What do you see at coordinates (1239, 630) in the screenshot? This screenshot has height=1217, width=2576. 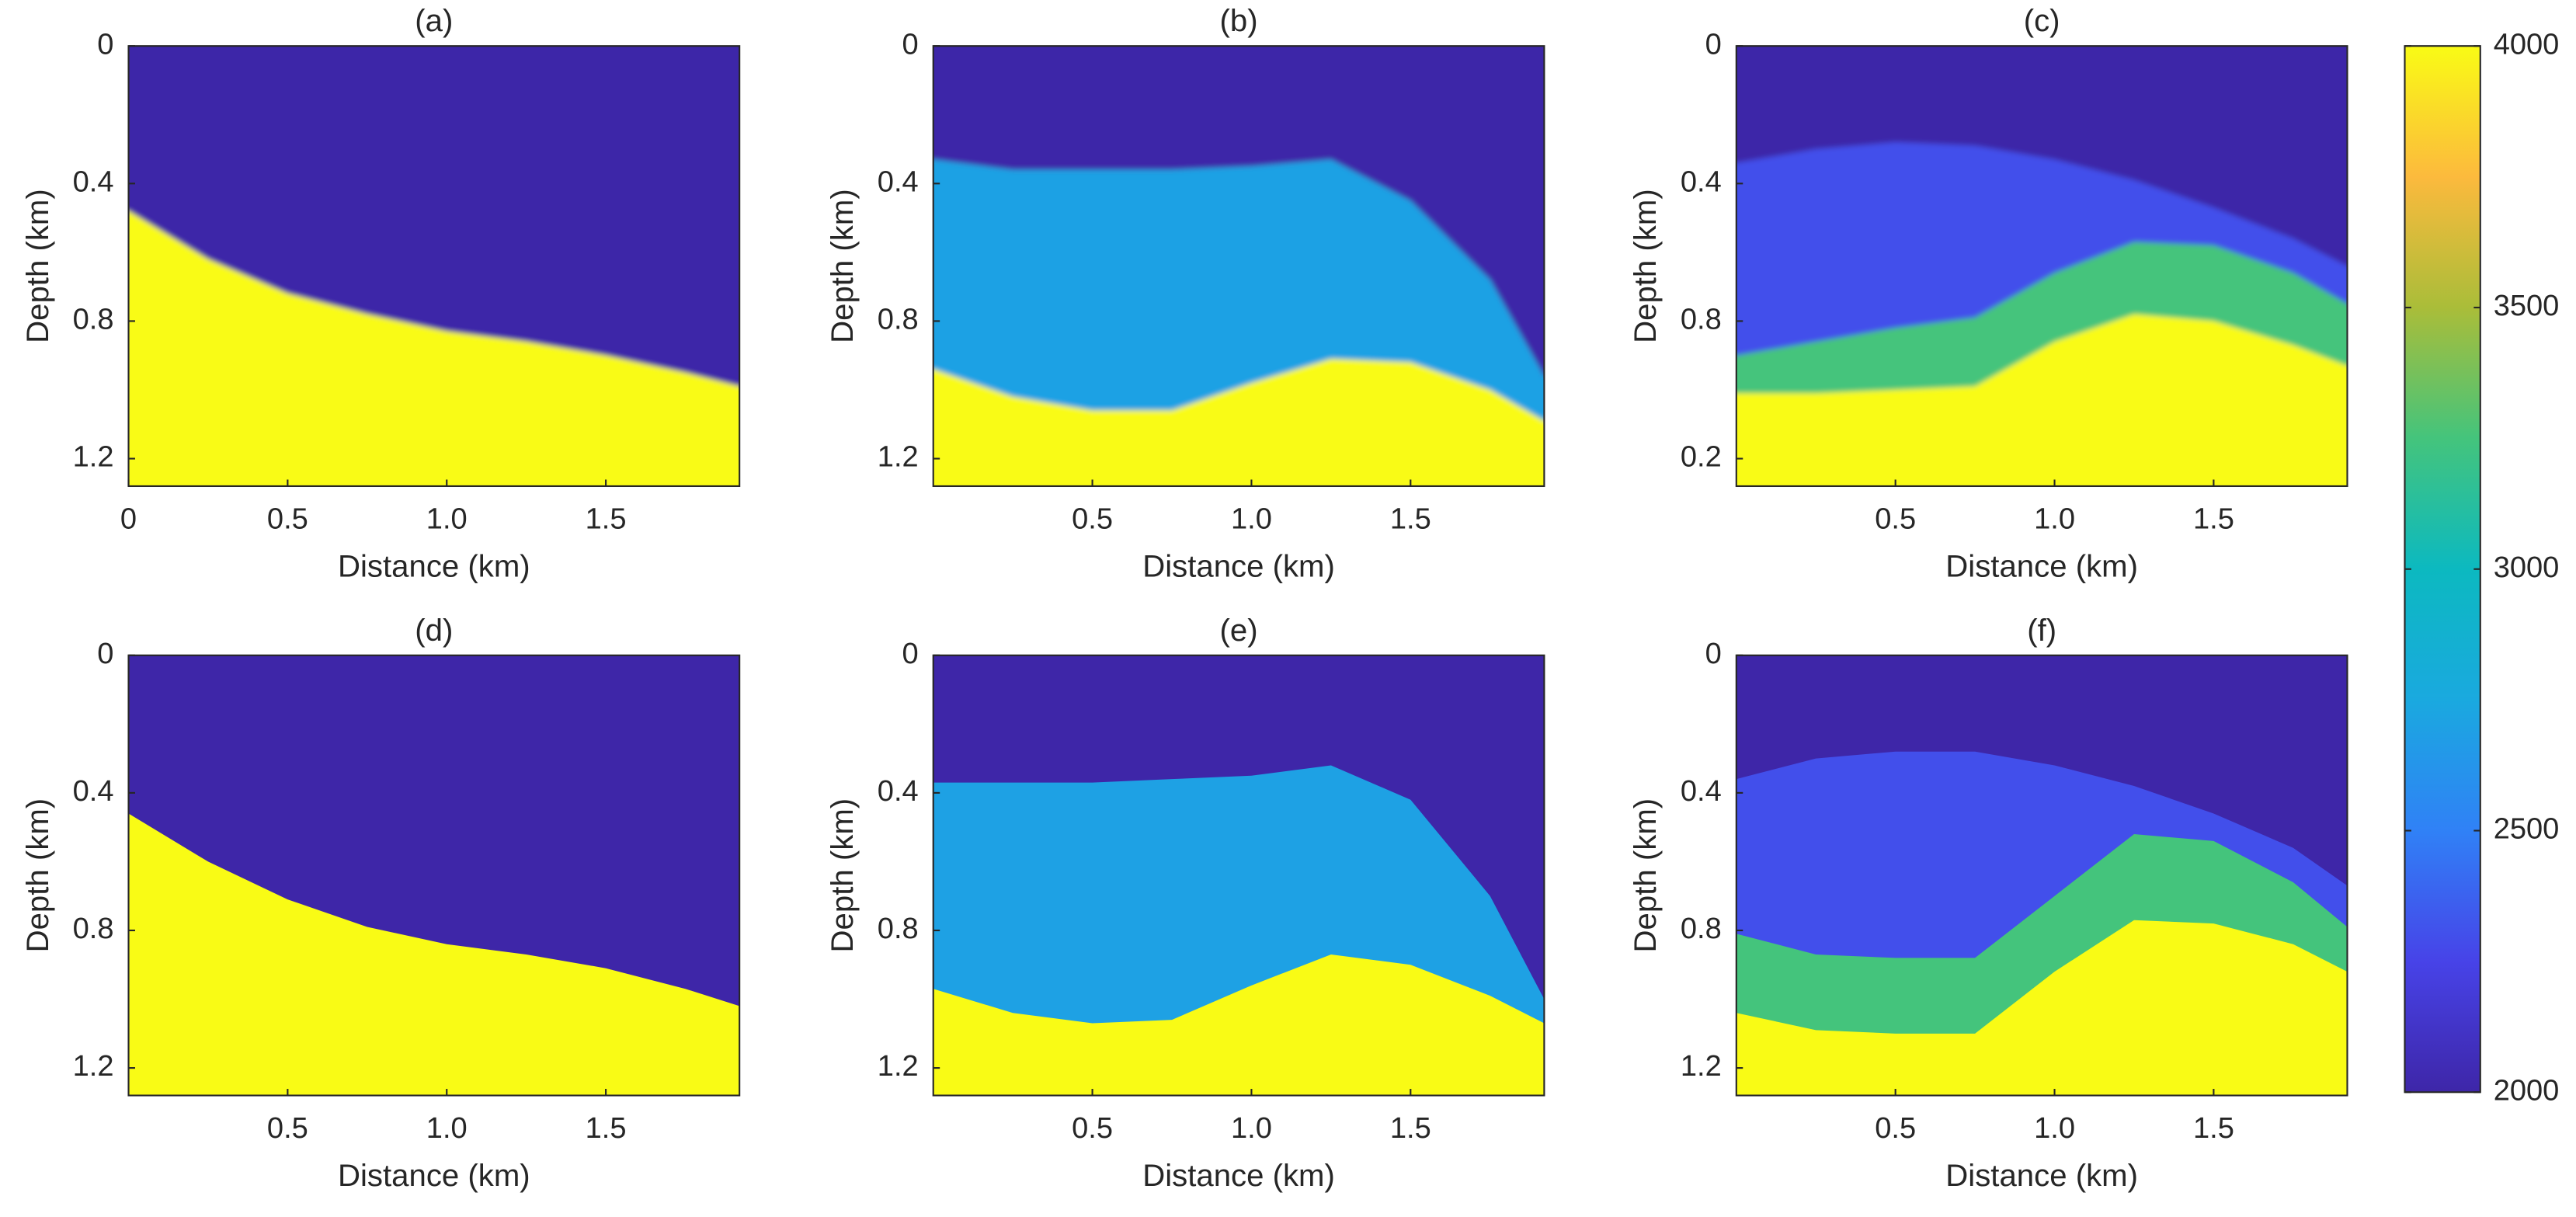 I see `panel-title: (e)` at bounding box center [1239, 630].